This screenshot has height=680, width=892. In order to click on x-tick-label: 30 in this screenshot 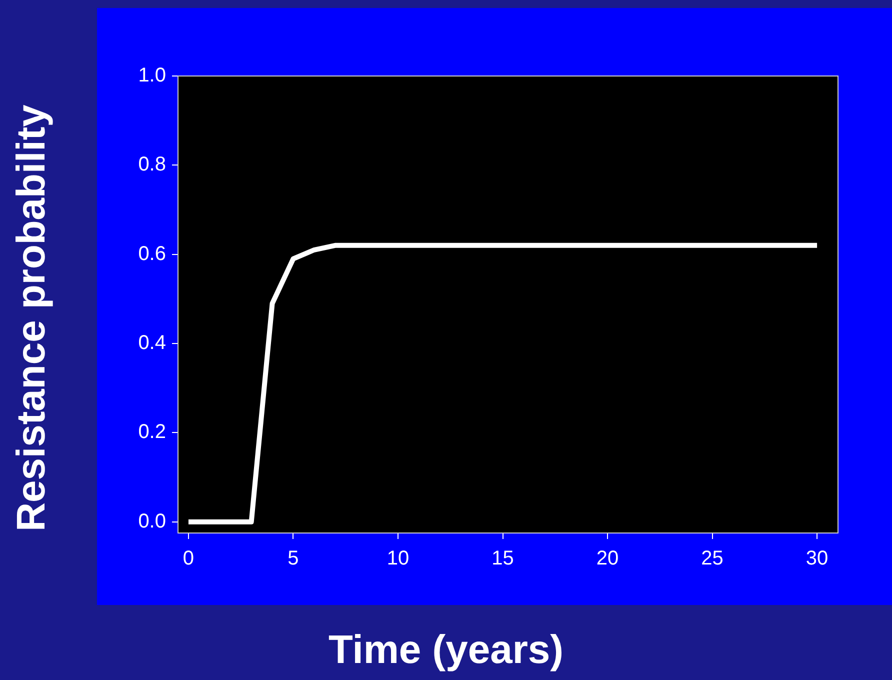, I will do `click(817, 559)`.